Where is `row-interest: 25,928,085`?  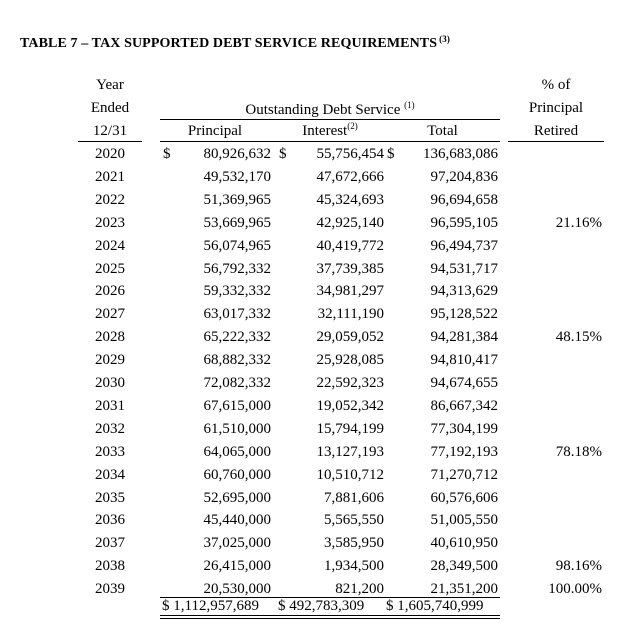 row-interest: 25,928,085 is located at coordinates (350, 360).